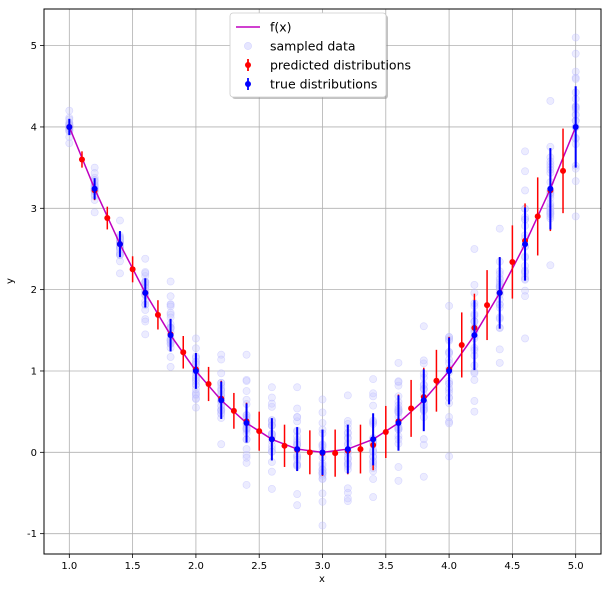  What do you see at coordinates (133, 566) in the screenshot?
I see `x-tick-label: 1.5` at bounding box center [133, 566].